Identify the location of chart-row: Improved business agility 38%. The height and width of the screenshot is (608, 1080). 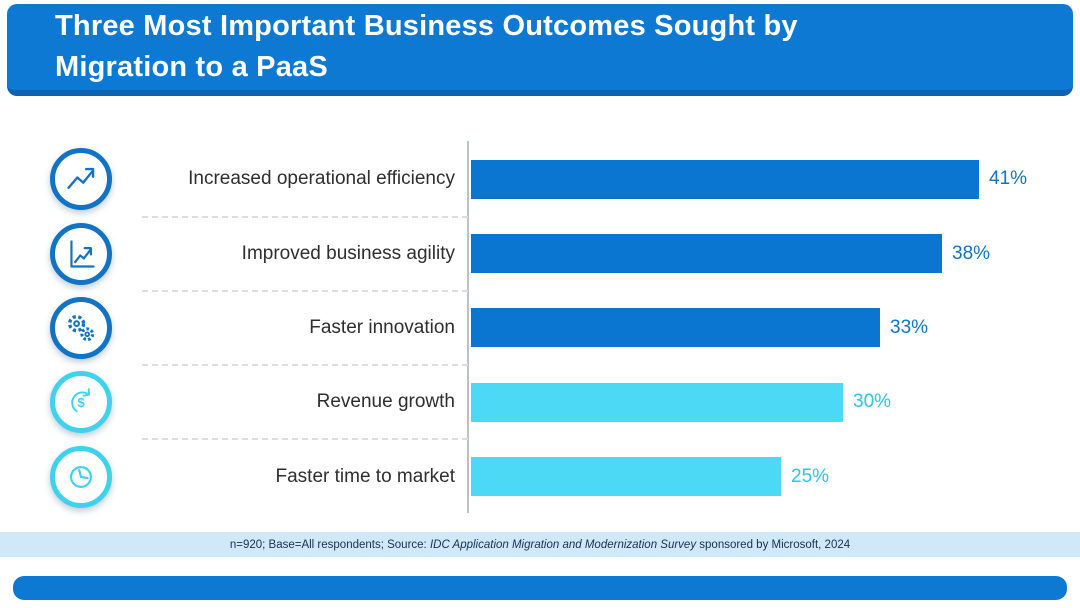
(540, 253).